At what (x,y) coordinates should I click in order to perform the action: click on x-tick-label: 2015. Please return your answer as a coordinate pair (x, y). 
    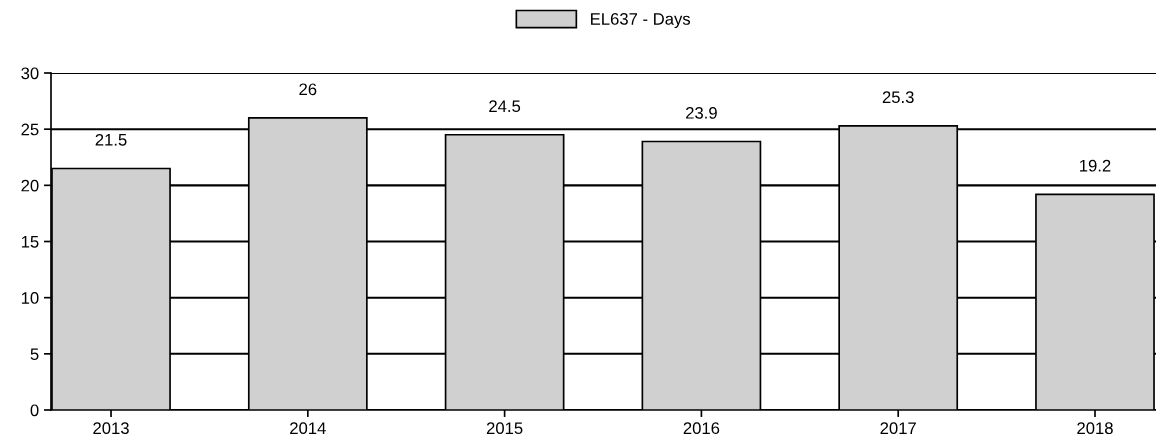
    Looking at the image, I should click on (504, 428).